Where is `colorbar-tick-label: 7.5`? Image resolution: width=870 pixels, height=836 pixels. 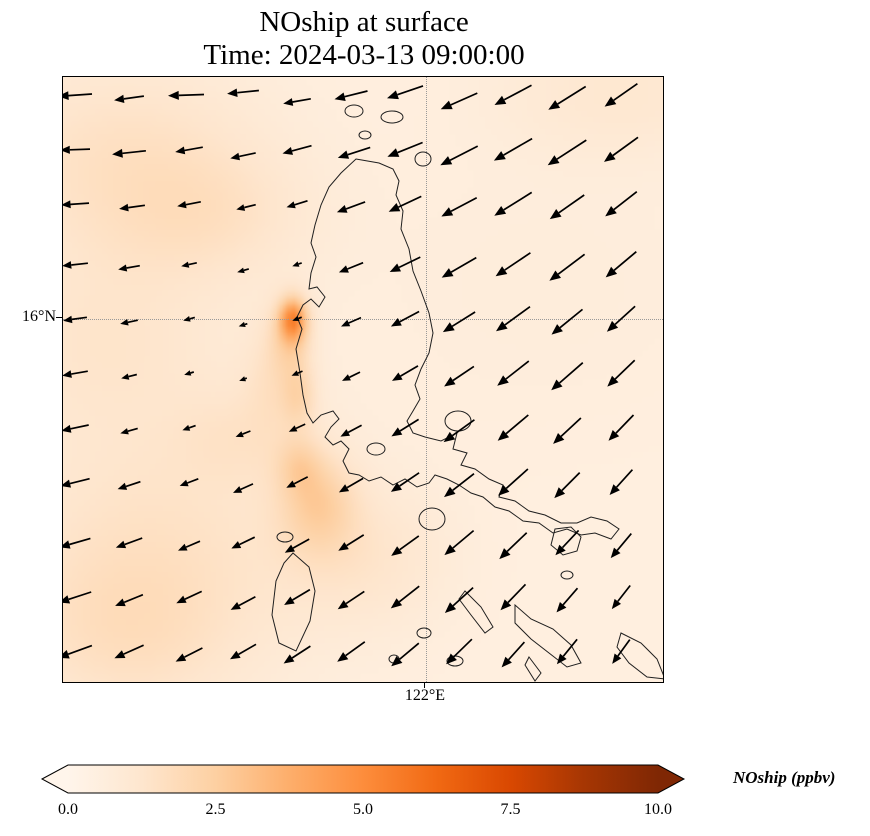 colorbar-tick-label: 7.5 is located at coordinates (510, 809).